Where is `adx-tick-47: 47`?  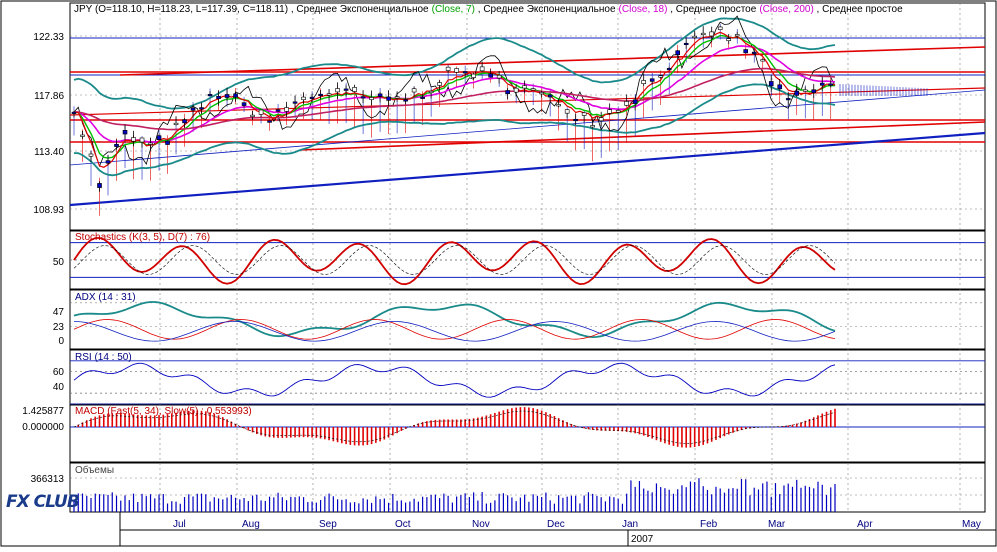
adx-tick-47: 47 is located at coordinates (59, 312).